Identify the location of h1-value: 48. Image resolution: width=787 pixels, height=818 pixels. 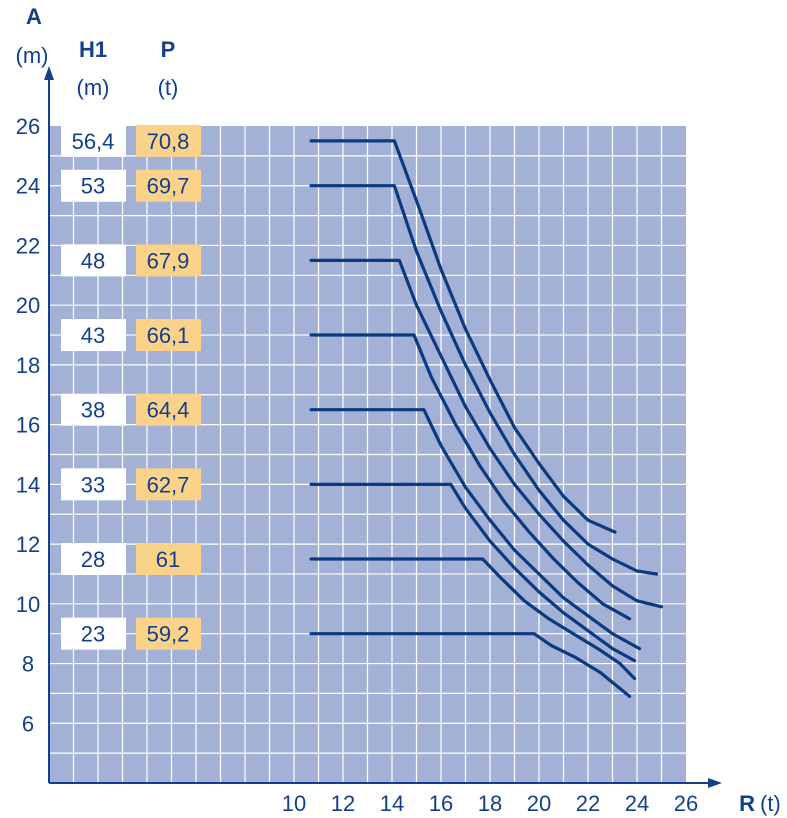
(93, 260).